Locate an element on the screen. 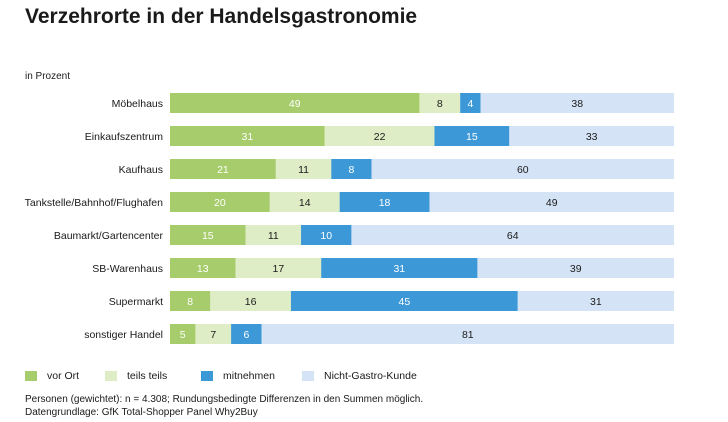 Image resolution: width=728 pixels, height=422 pixels. bar-value-label: 81 is located at coordinates (468, 335).